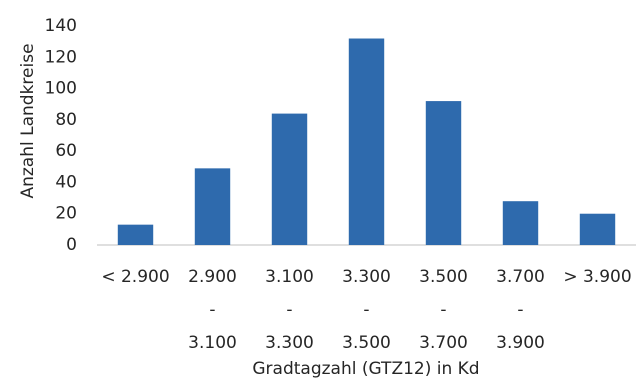  Describe the element at coordinates (61, 26) in the screenshot. I see `y-tick-label: 140` at that location.